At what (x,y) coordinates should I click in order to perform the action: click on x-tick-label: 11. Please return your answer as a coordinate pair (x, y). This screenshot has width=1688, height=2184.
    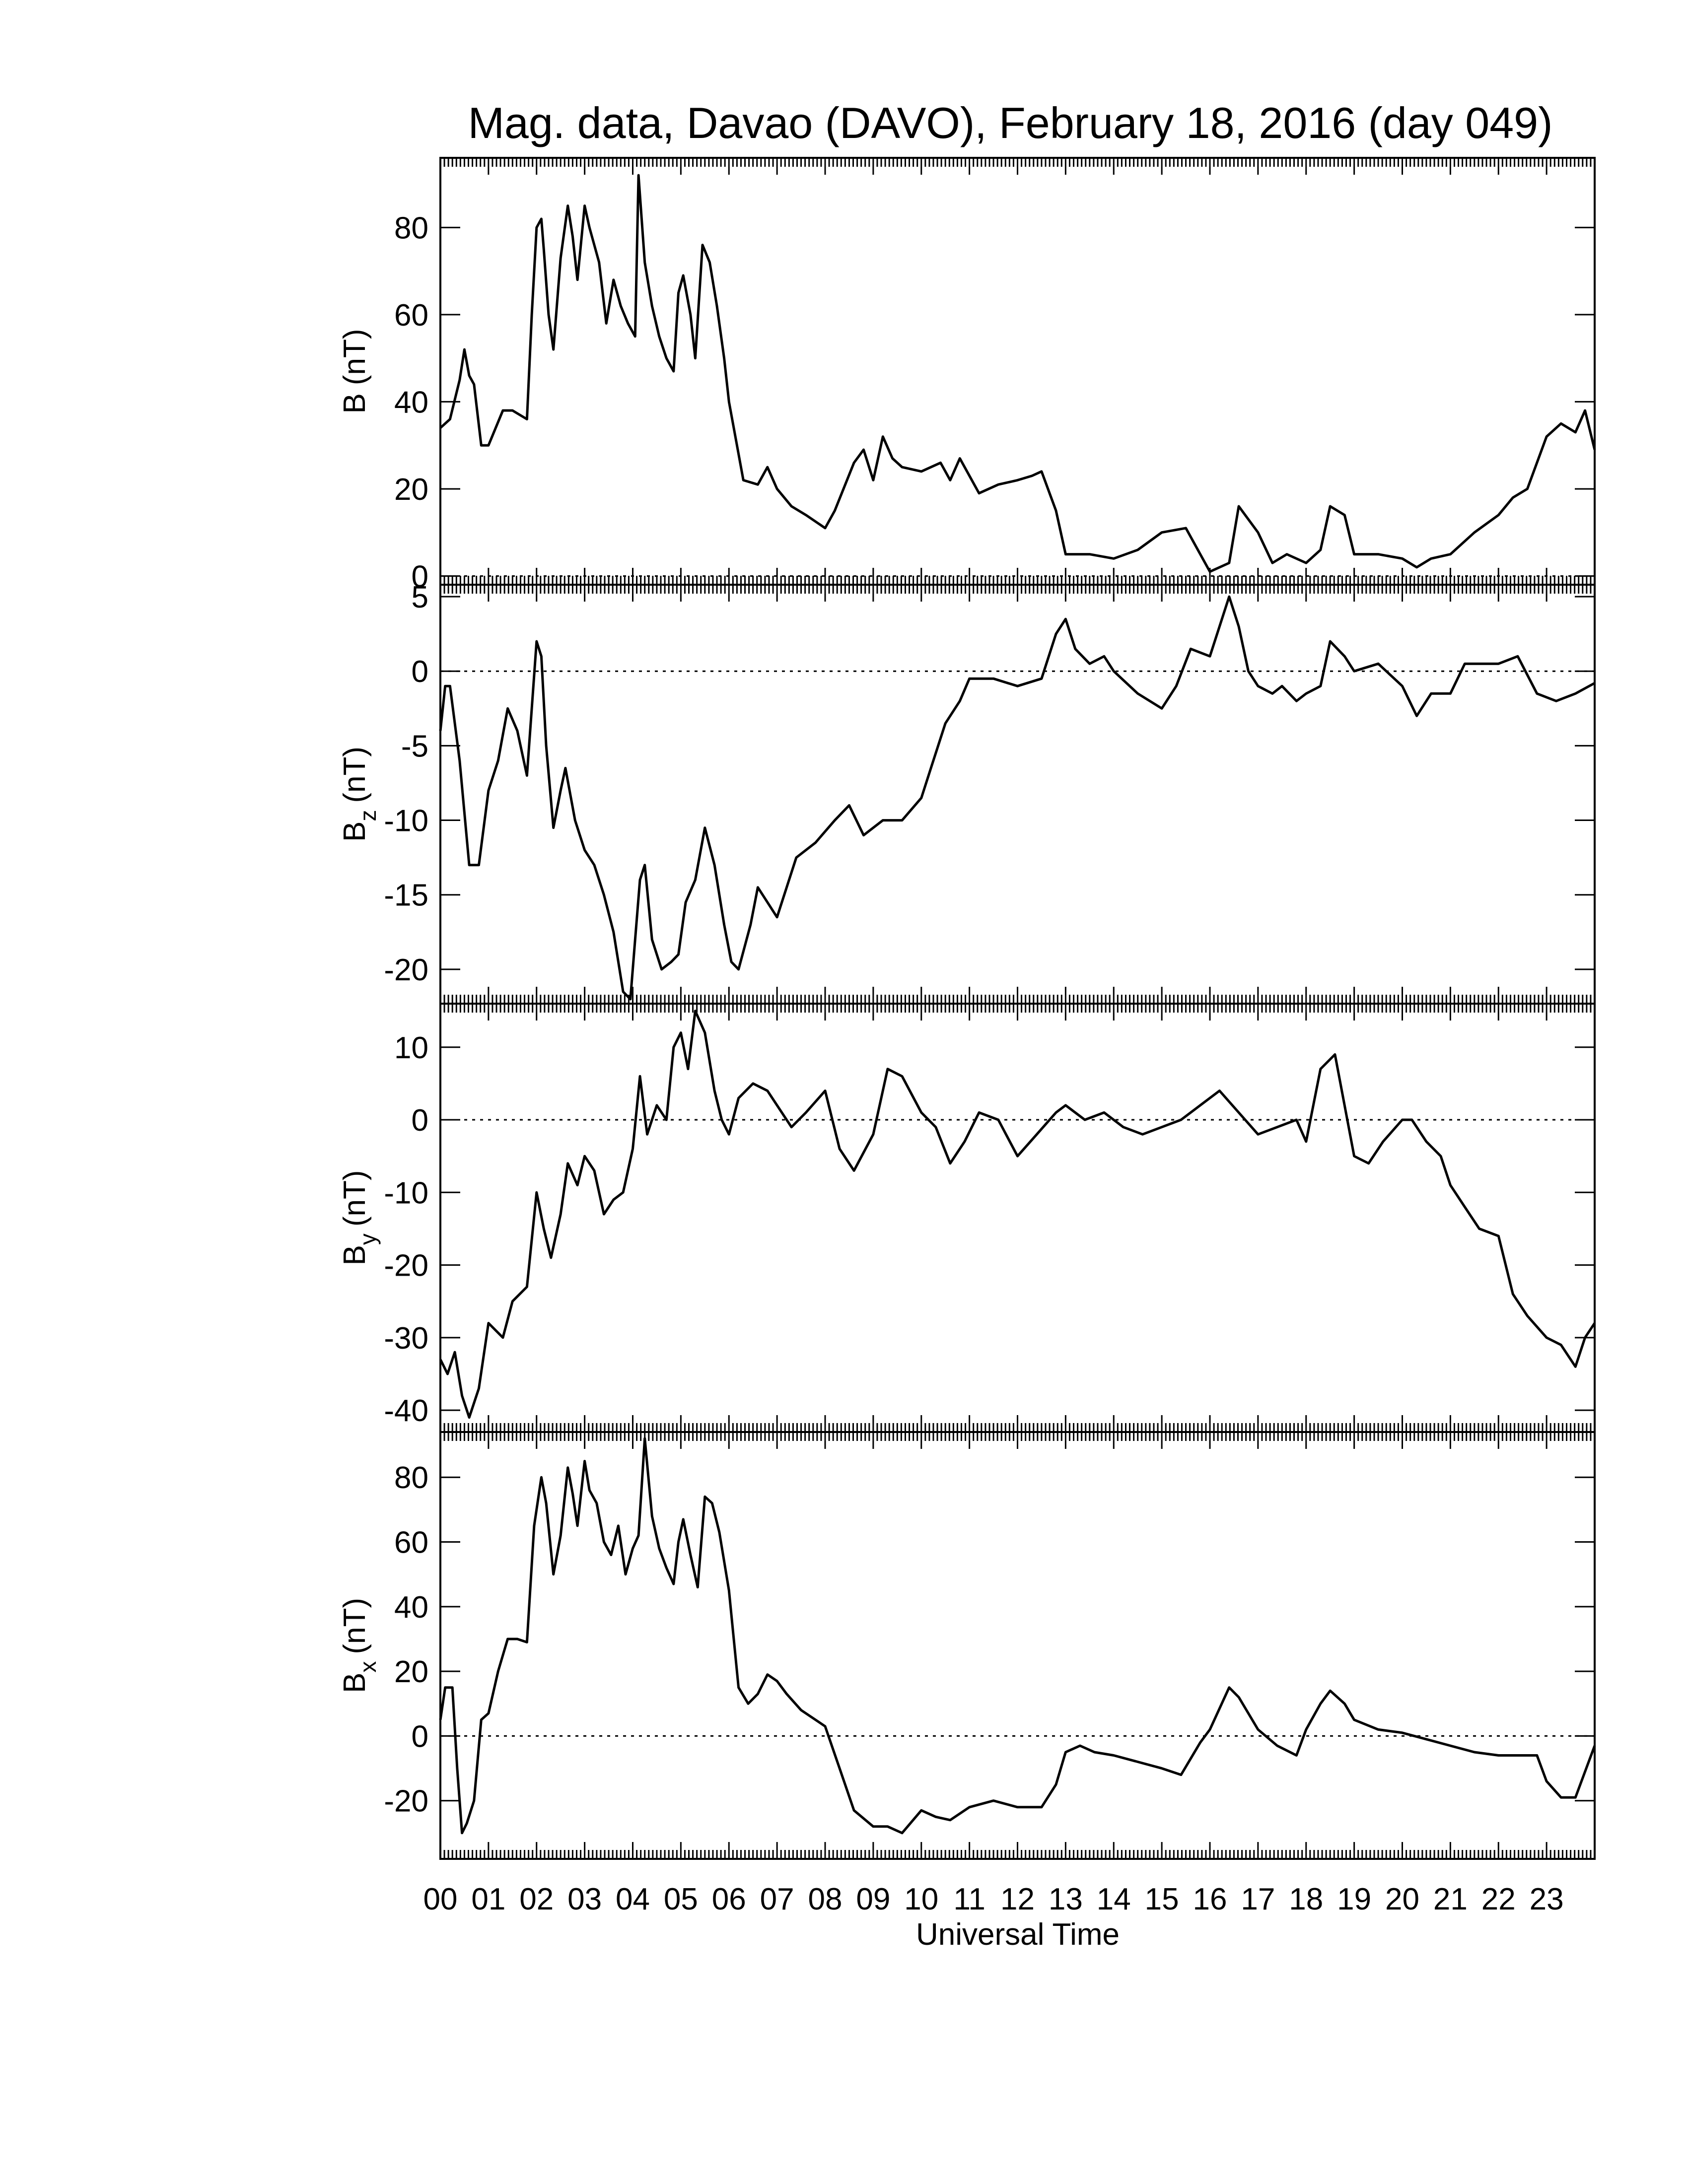
    Looking at the image, I should click on (969, 1899).